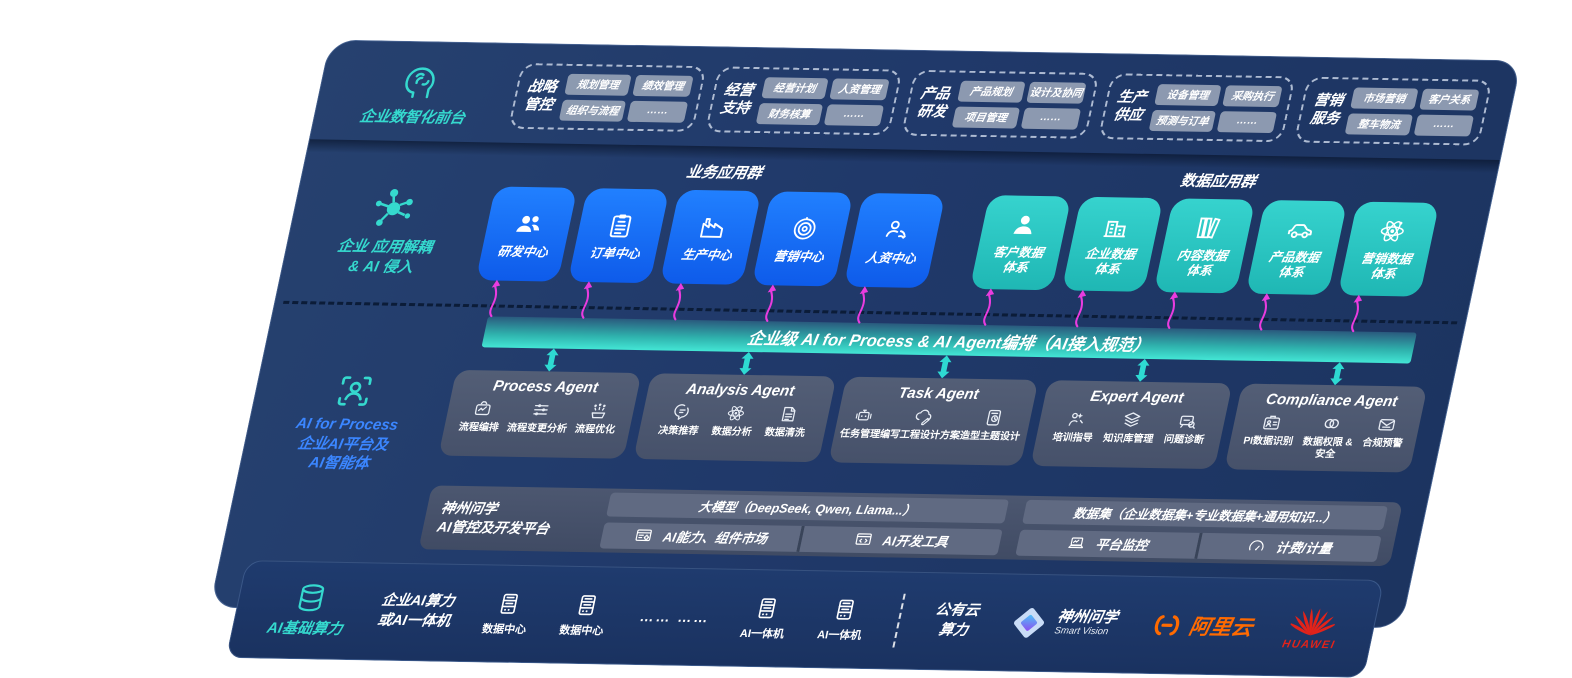 The width and height of the screenshot is (1572, 678). Describe the element at coordinates (1379, 123) in the screenshot. I see `module-pill: 整车物流` at that location.